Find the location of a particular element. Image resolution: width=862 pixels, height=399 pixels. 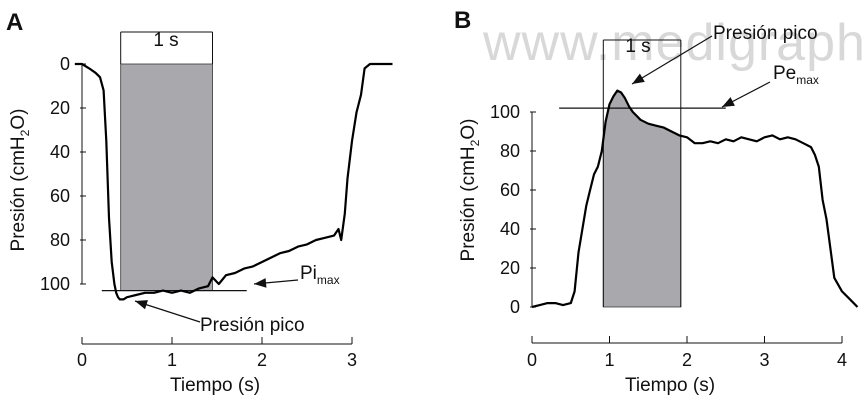

watermark-text: www.medigraphic.org is located at coordinates (672, 43).